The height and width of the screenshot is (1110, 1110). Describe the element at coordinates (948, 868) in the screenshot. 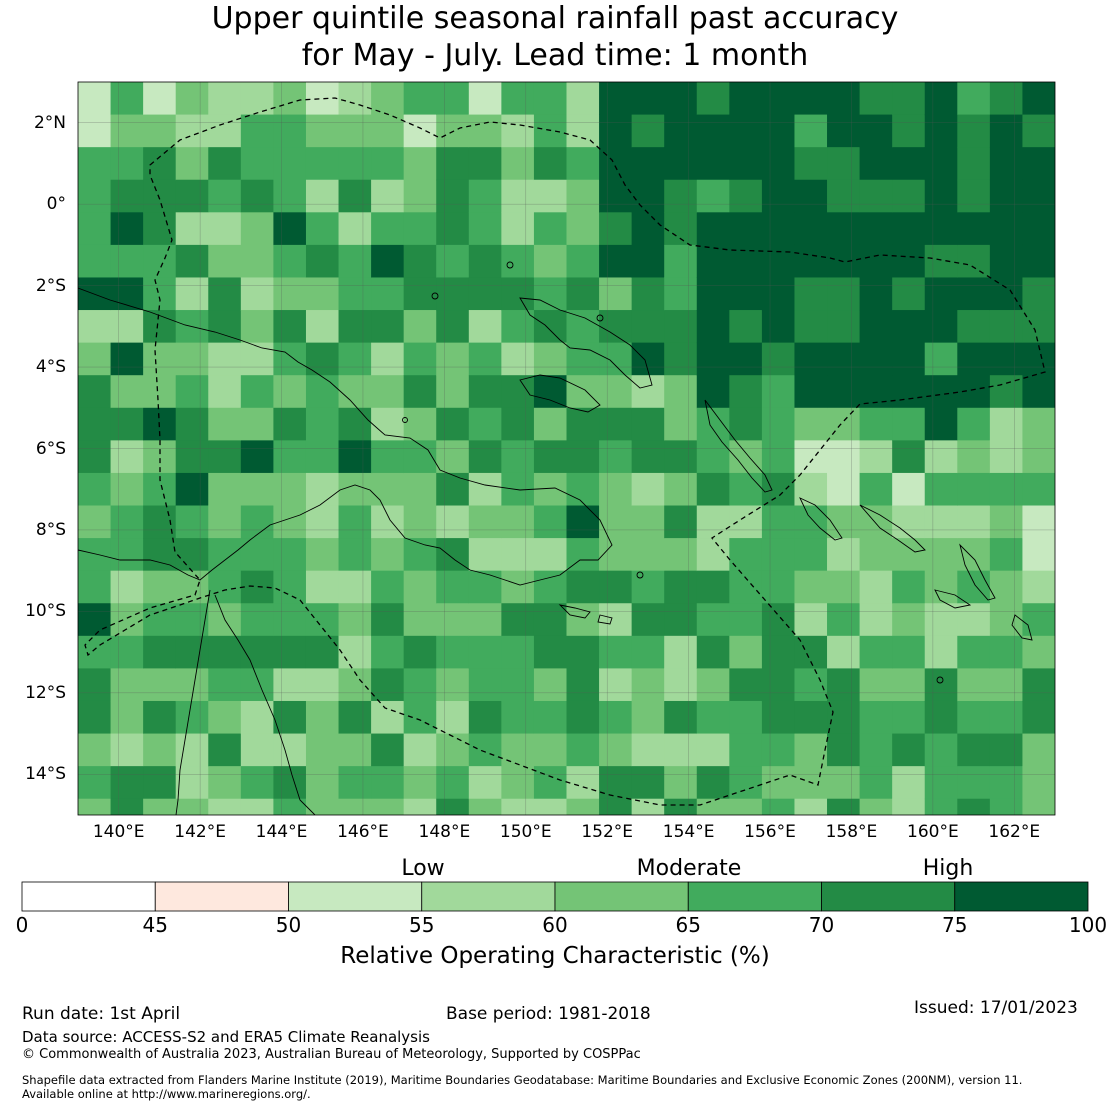

I see `band-label-high: High` at that location.